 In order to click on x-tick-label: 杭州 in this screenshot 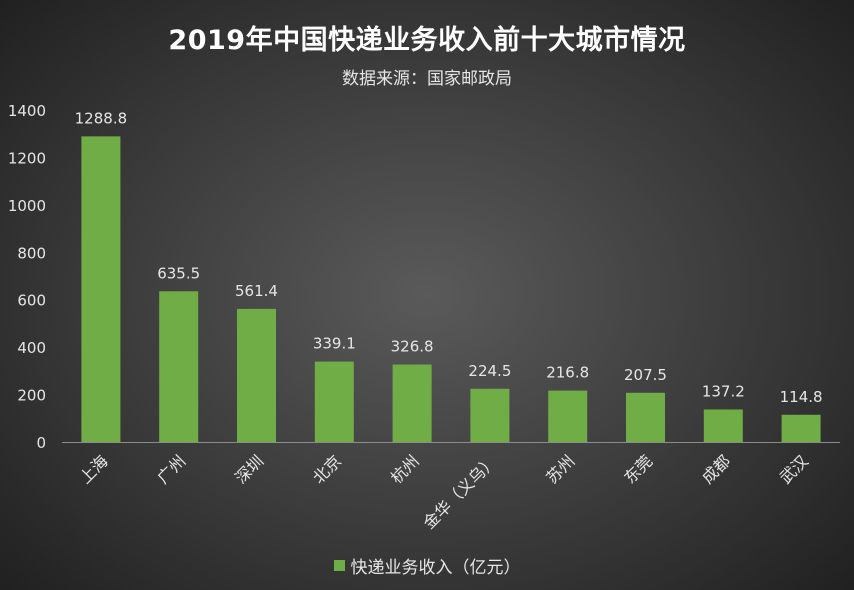, I will do `click(405, 469)`.